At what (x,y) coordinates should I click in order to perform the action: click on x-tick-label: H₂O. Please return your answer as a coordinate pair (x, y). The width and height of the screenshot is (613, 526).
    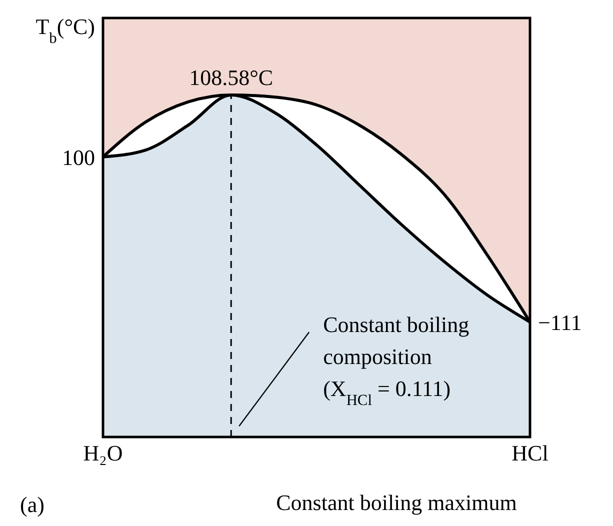
    Looking at the image, I should click on (103, 453).